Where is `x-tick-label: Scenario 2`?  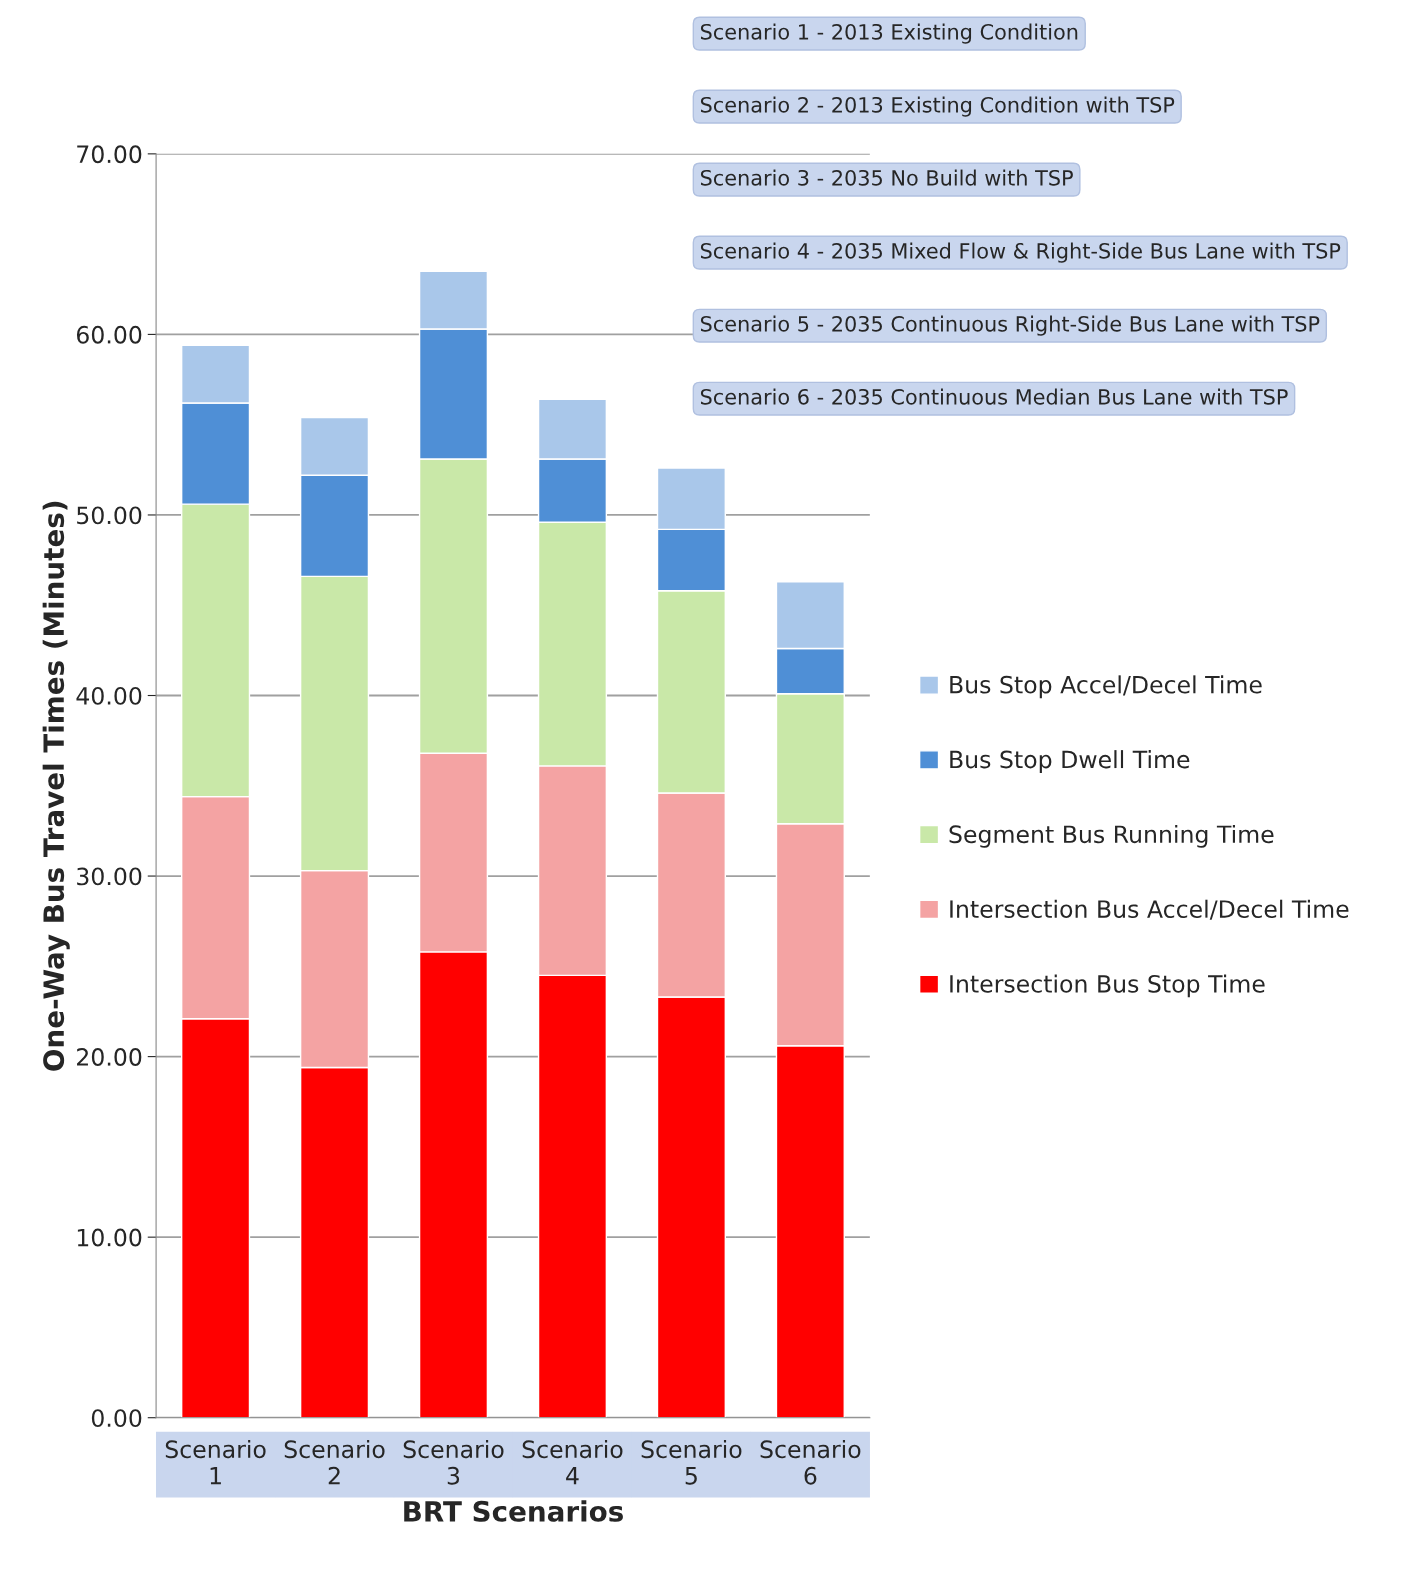 x-tick-label: Scenario 2 is located at coordinates (334, 1462).